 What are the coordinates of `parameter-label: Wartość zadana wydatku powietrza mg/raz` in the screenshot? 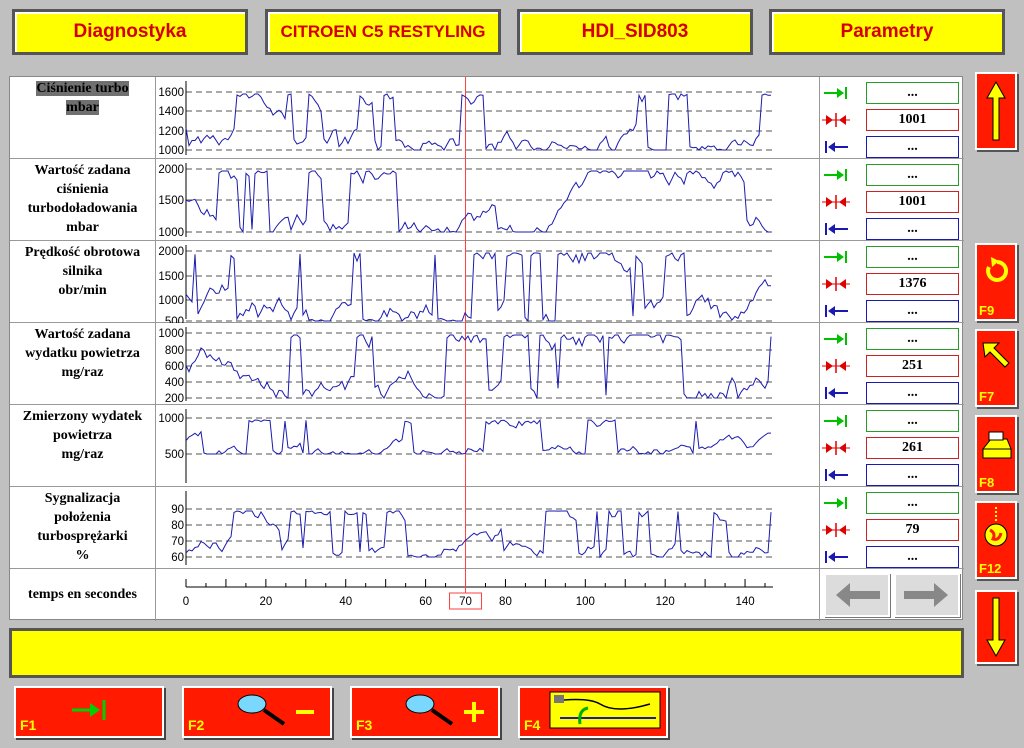 It's located at (83, 363).